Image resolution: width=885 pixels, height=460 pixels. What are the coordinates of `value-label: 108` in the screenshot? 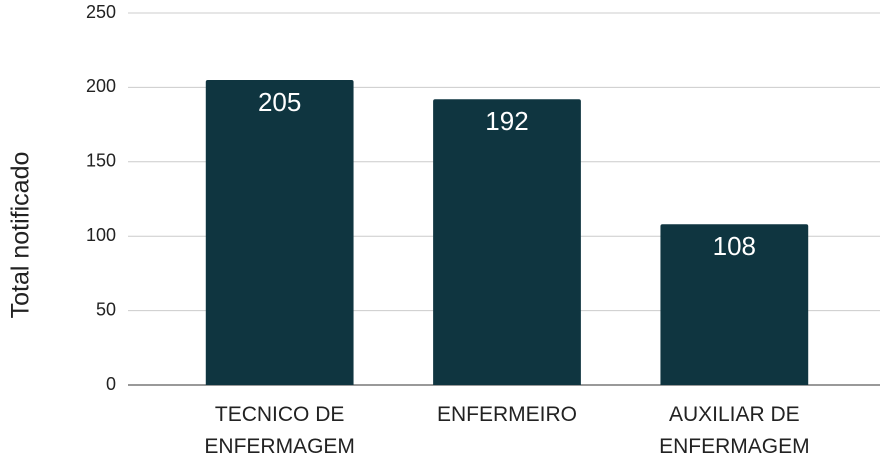 It's located at (734, 246).